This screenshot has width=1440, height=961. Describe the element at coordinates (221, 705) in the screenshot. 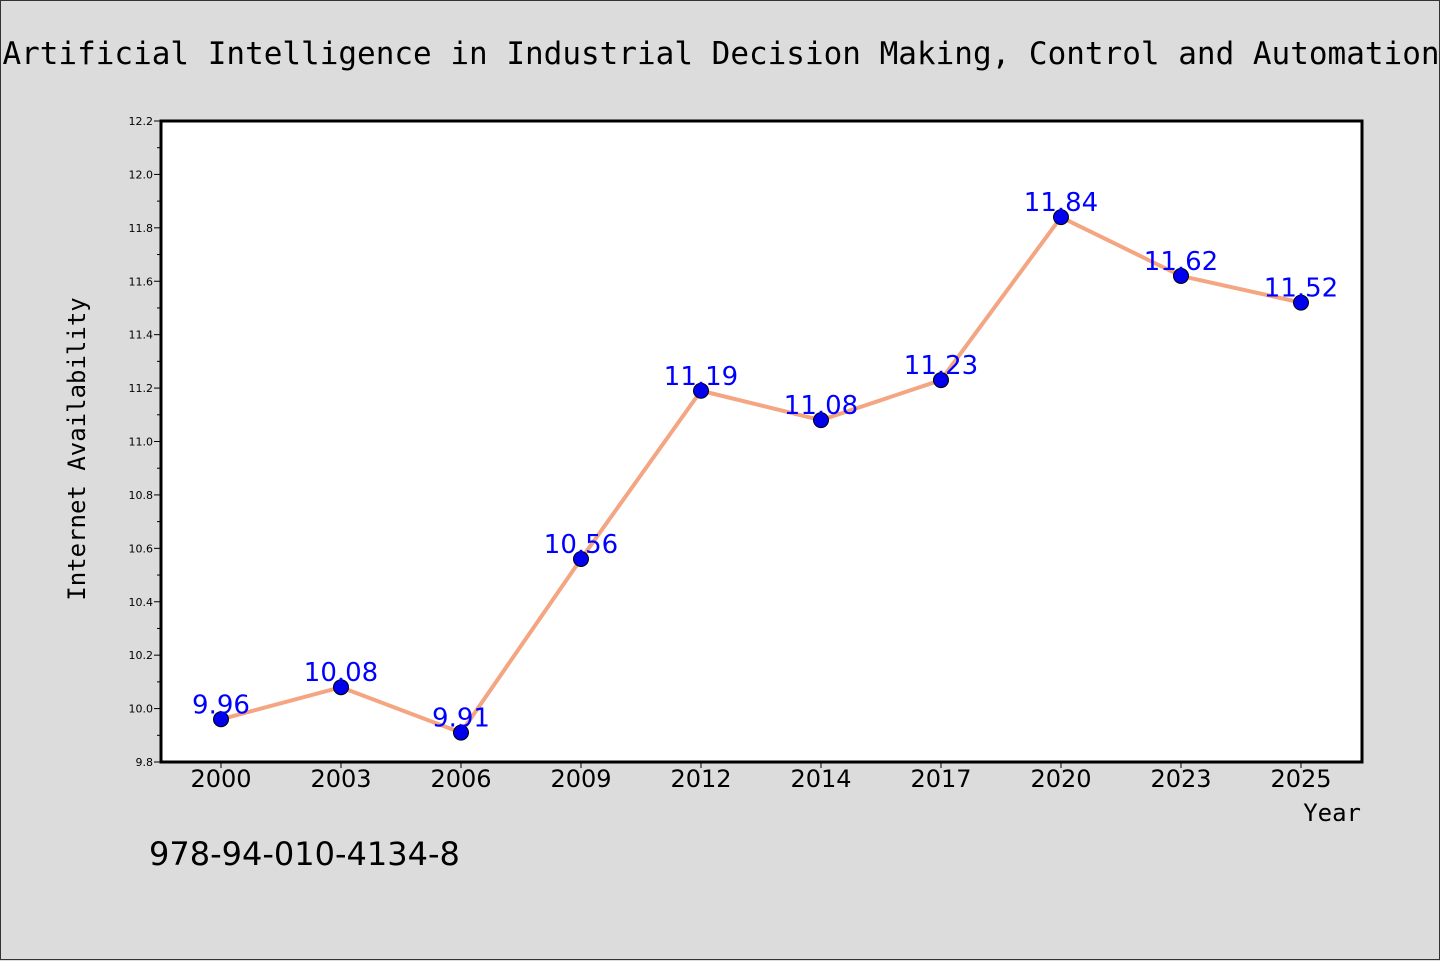

I see `data-label: 9.96` at that location.